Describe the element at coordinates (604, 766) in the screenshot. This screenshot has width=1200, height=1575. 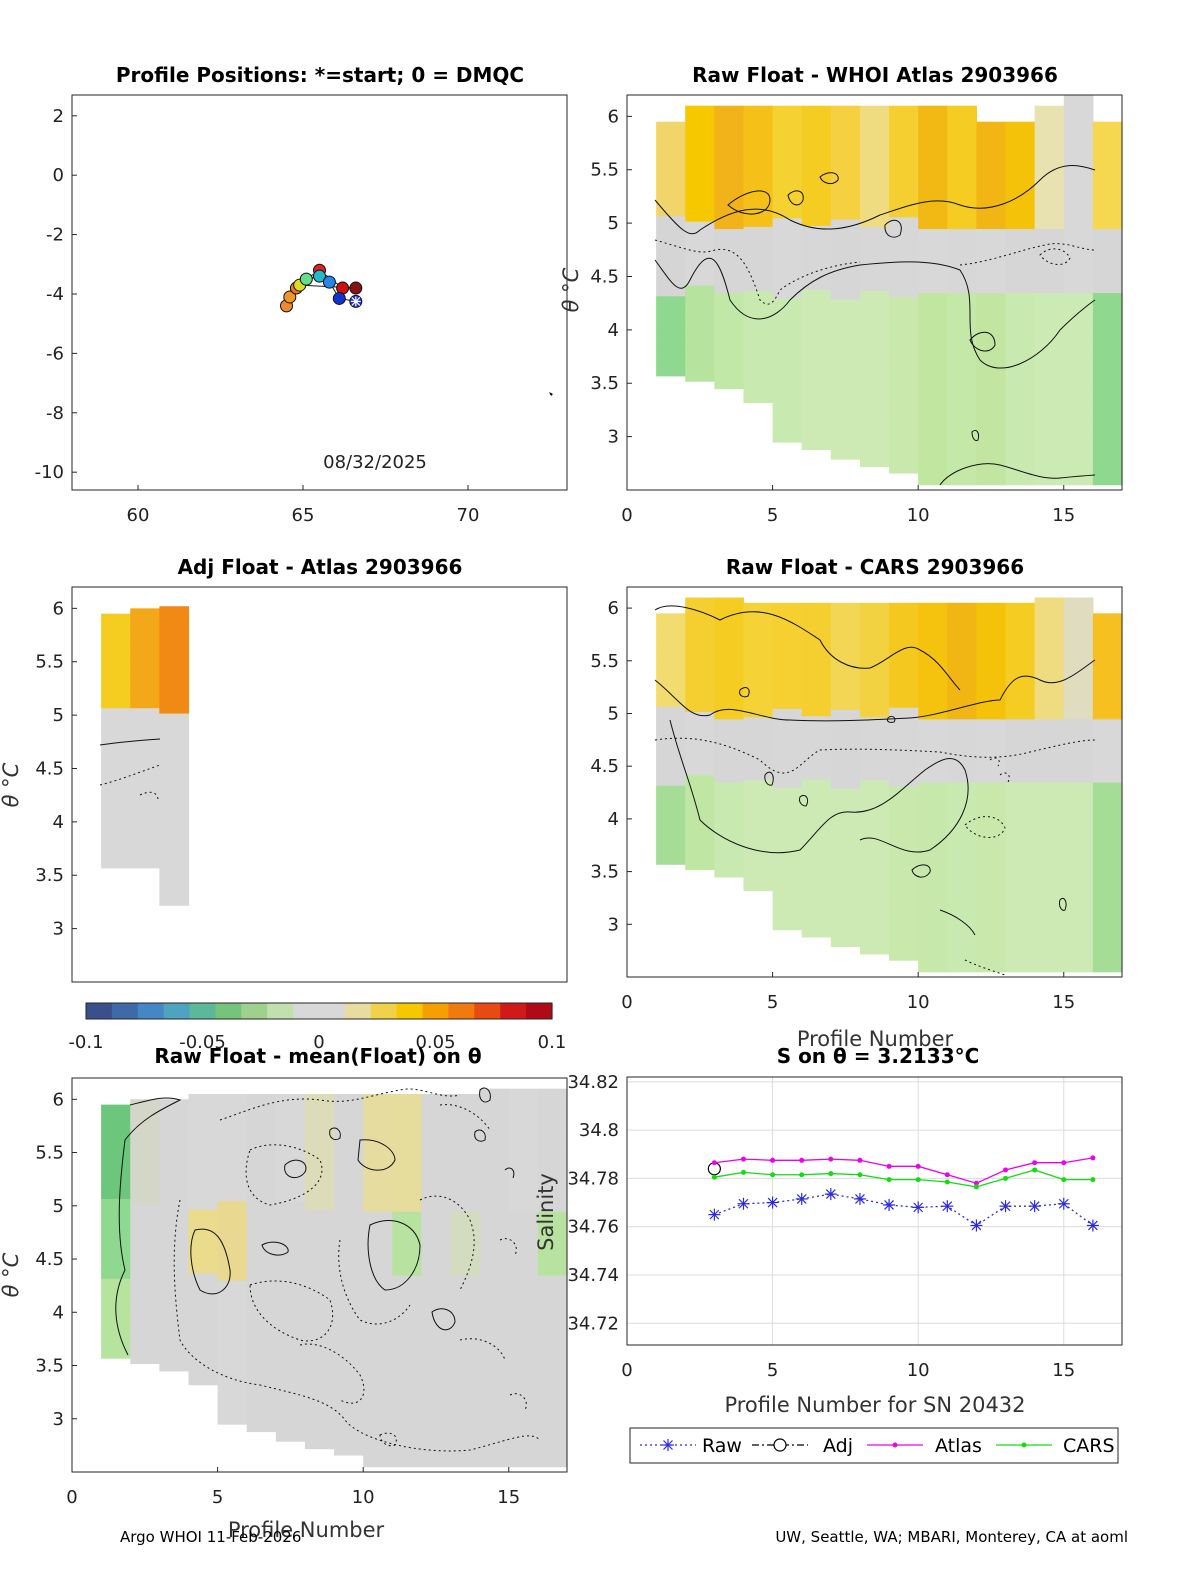
I see `ytick-label: 4.5` at that location.